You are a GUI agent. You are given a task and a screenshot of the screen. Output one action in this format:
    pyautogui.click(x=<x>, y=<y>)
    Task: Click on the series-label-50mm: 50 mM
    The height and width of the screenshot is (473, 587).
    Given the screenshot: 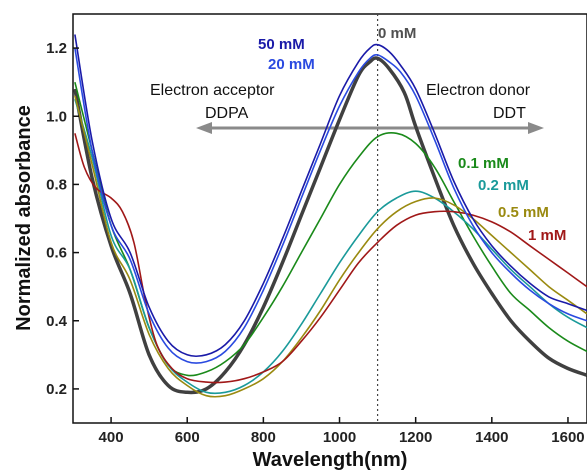 What is the action you would take?
    pyautogui.click(x=281, y=44)
    